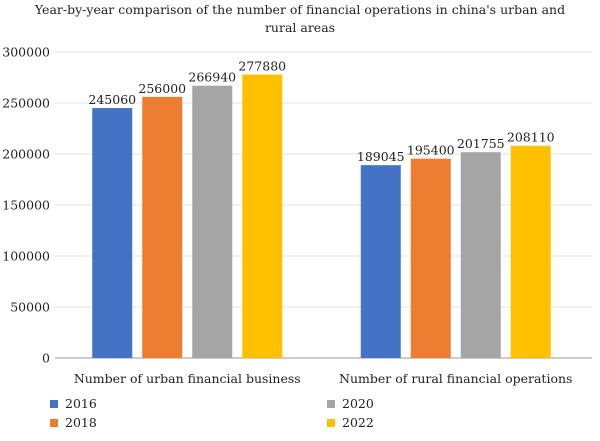  Describe the element at coordinates (81, 403) in the screenshot. I see `legend-label: 2016` at that location.